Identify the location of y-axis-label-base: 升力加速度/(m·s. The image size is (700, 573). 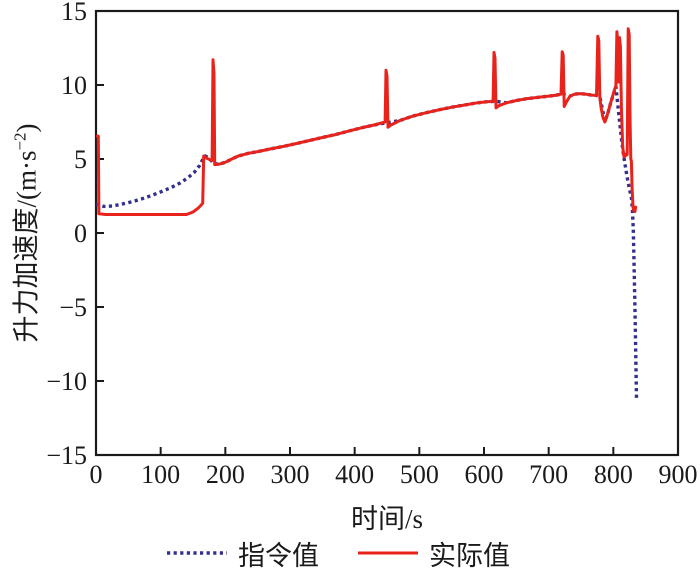
(26, 246).